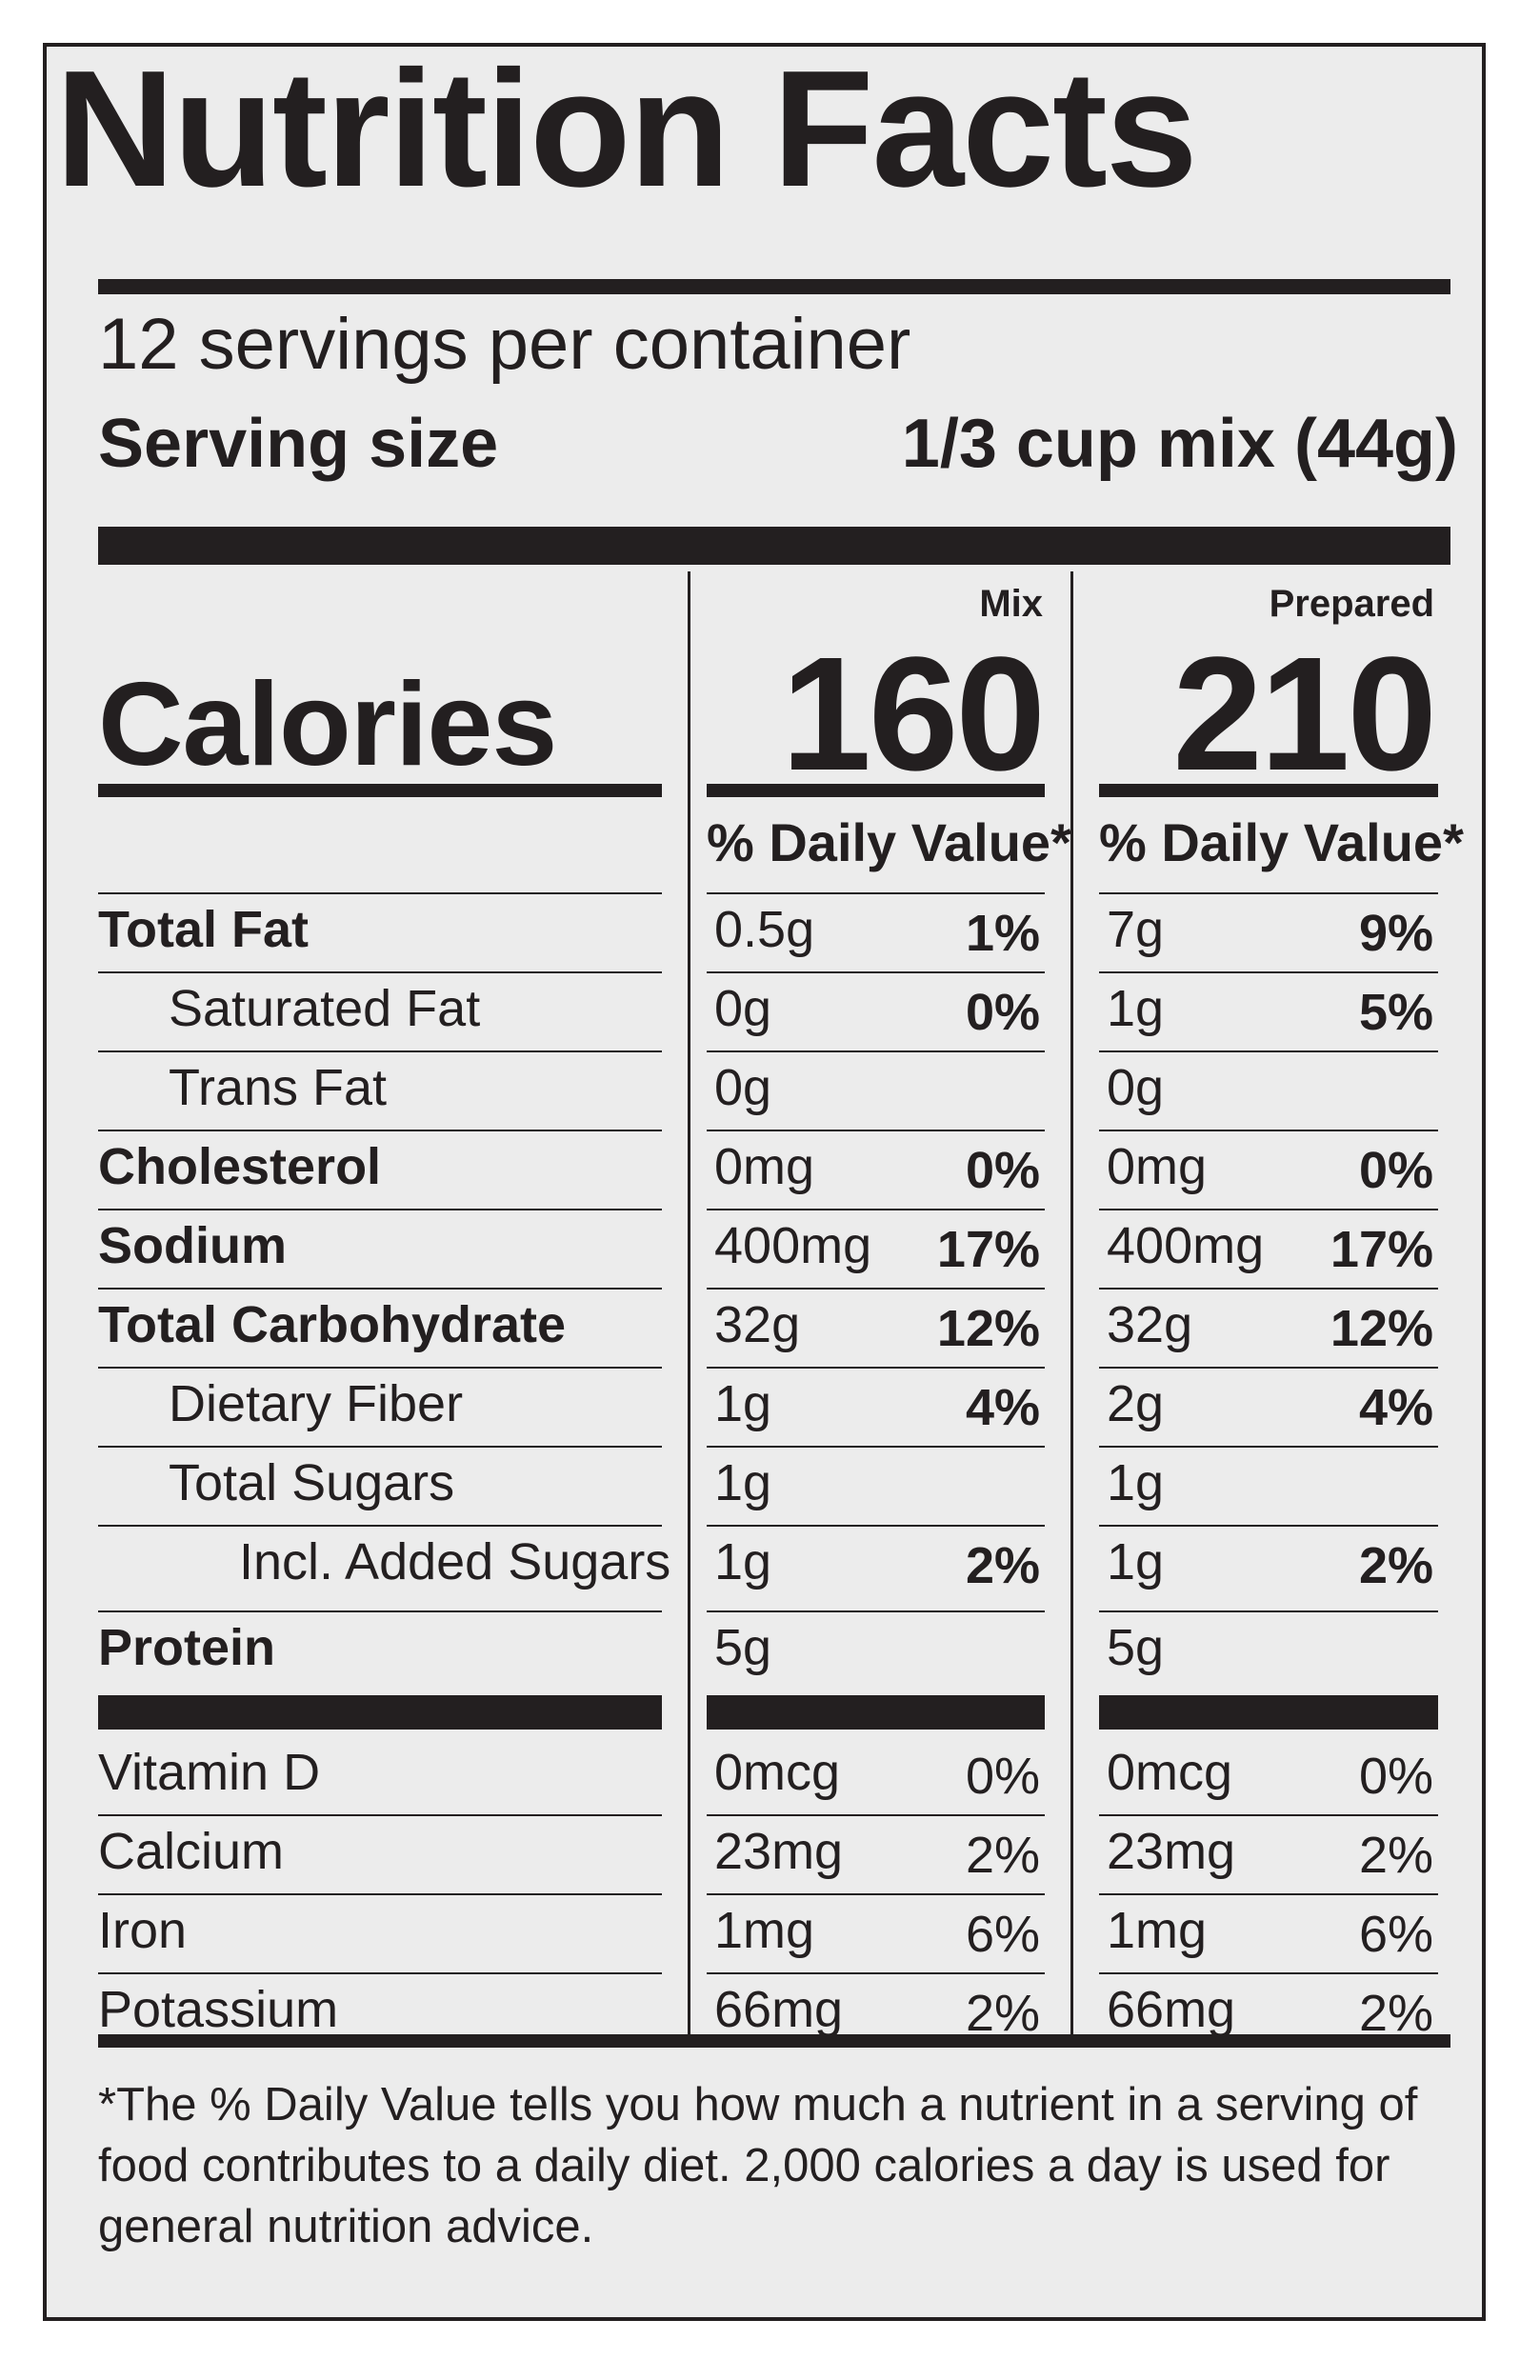 The image size is (1540, 2380). What do you see at coordinates (380, 790) in the screenshot?
I see `calories-rule-name` at bounding box center [380, 790].